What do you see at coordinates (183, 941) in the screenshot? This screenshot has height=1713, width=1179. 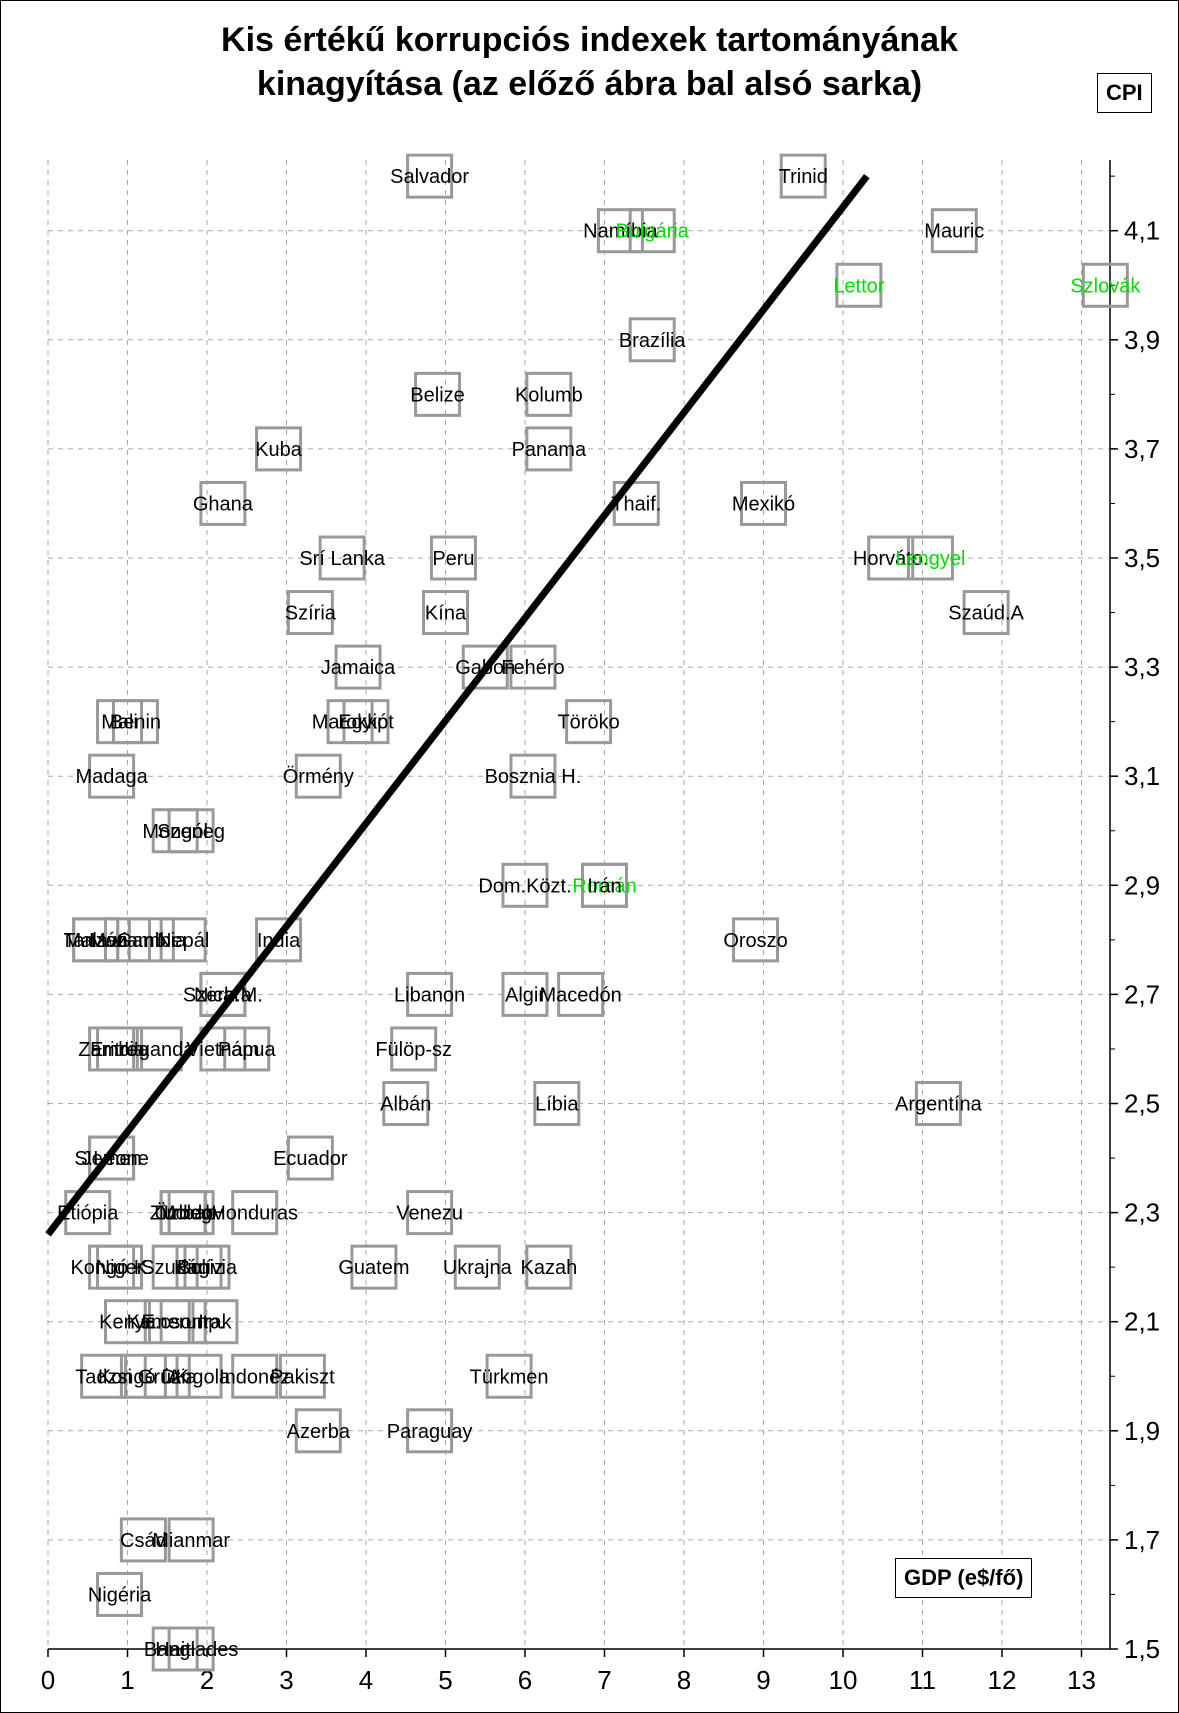 I see `point-label: Nepál` at bounding box center [183, 941].